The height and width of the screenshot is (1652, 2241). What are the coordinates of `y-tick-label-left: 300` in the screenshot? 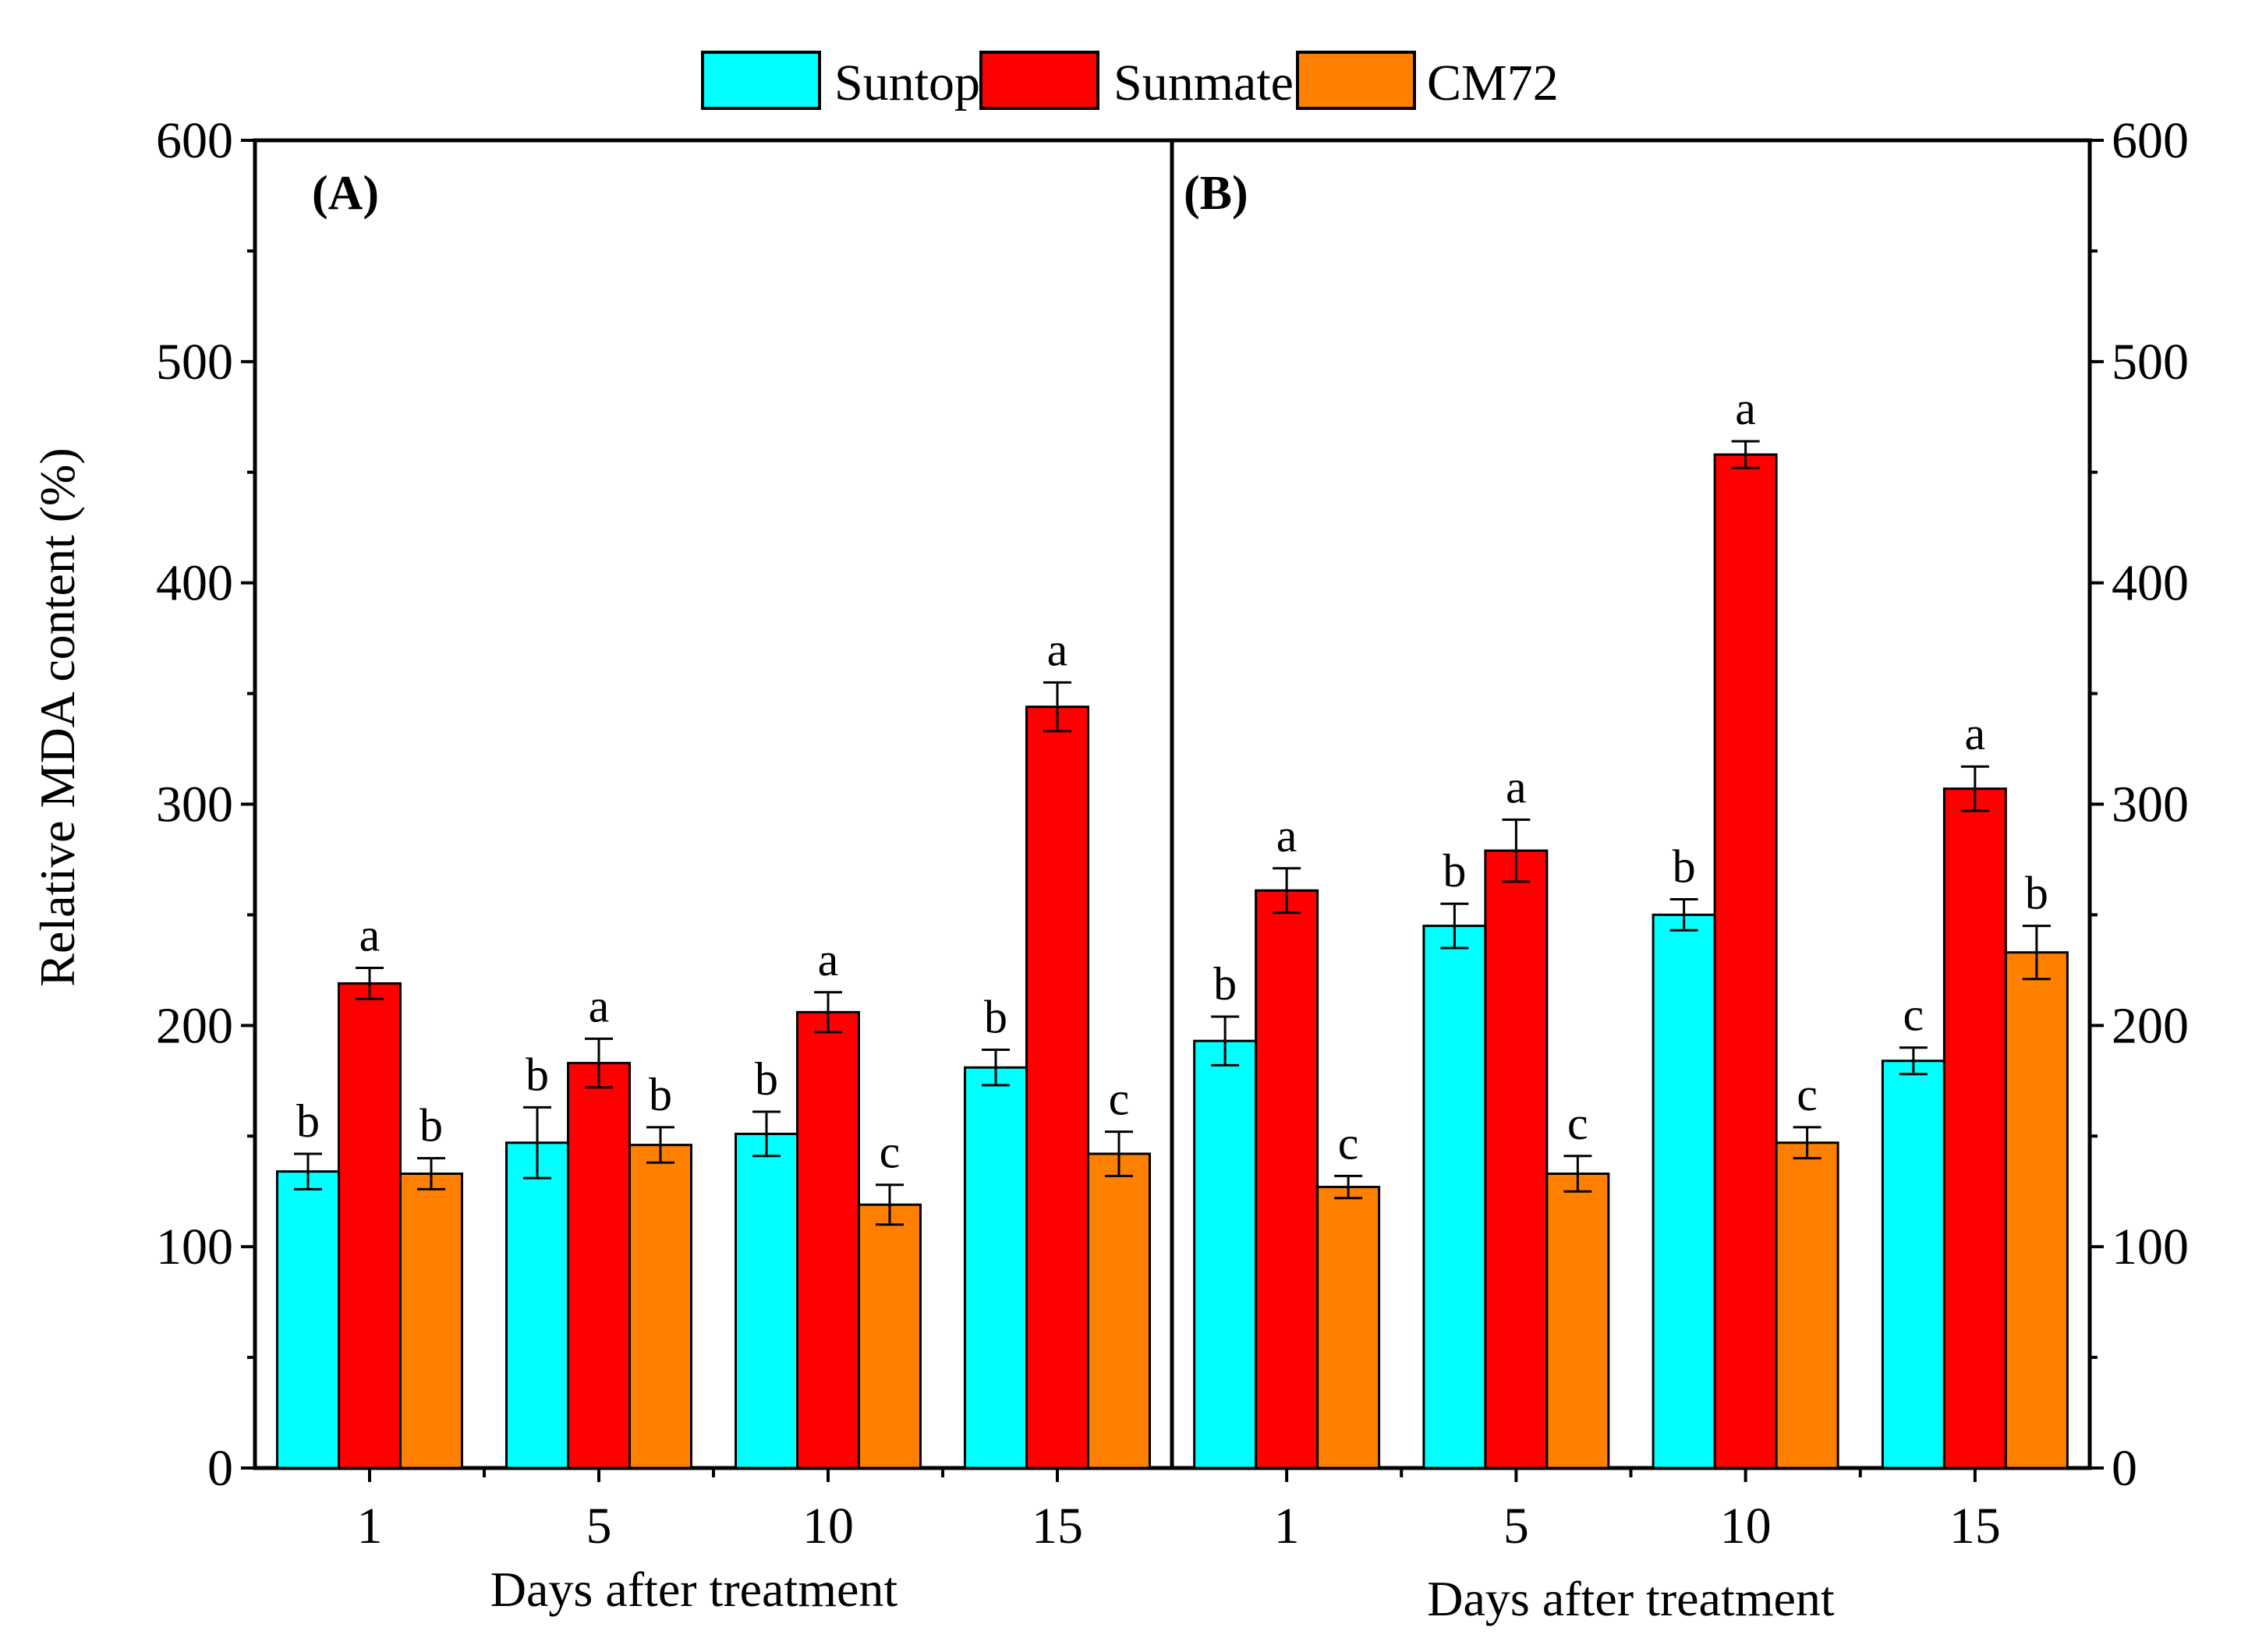 It's located at (194, 804).